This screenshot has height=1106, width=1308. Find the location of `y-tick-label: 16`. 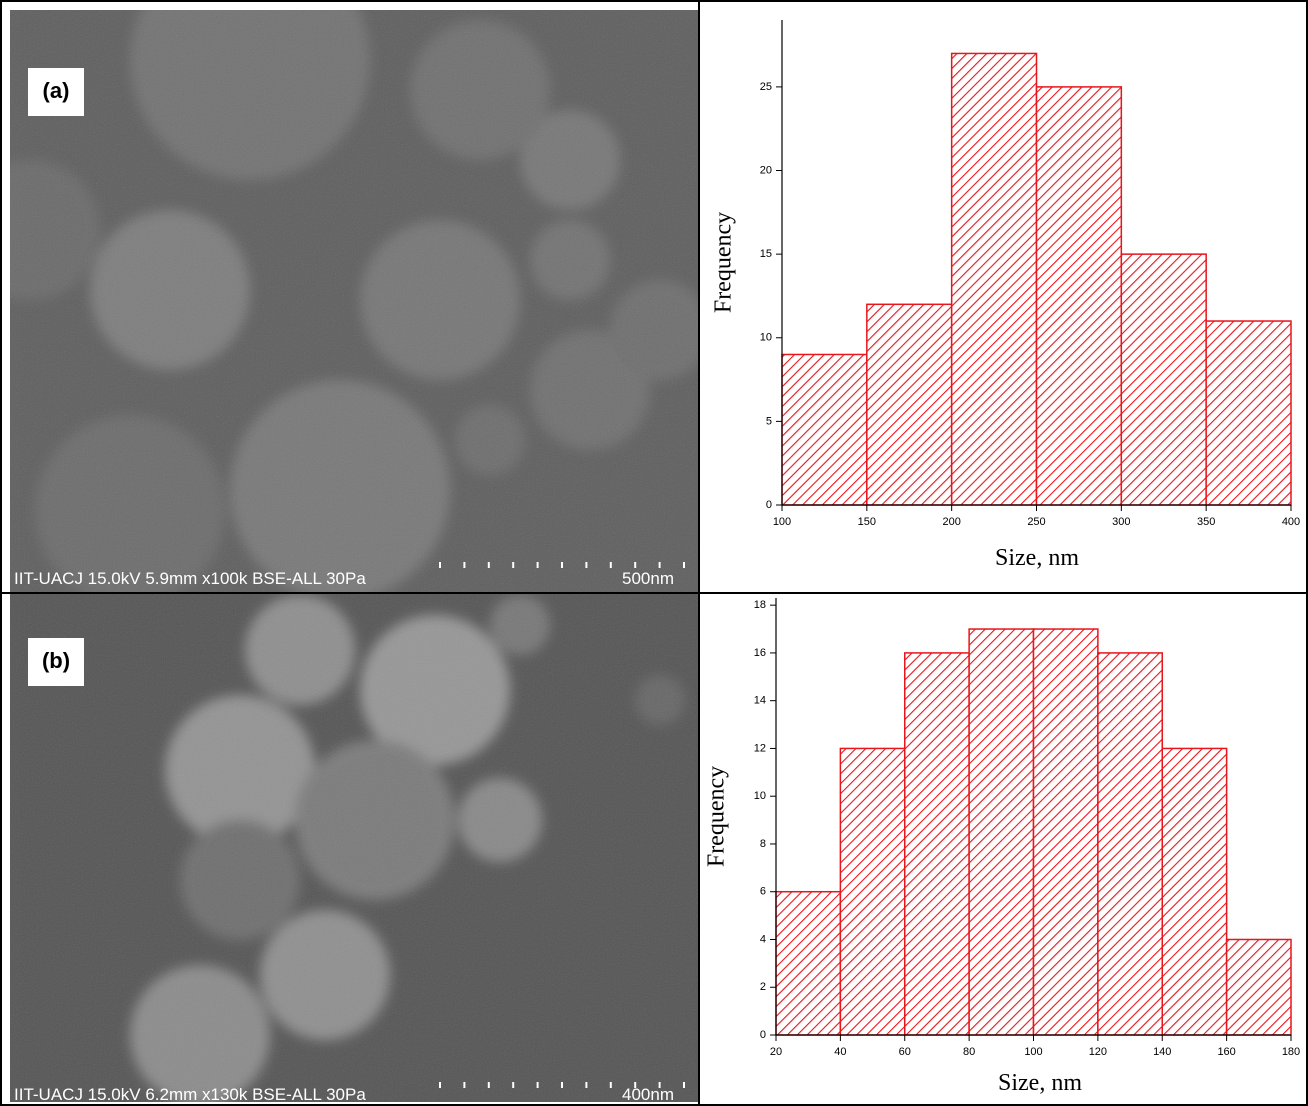

y-tick-label: 16 is located at coordinates (760, 653).